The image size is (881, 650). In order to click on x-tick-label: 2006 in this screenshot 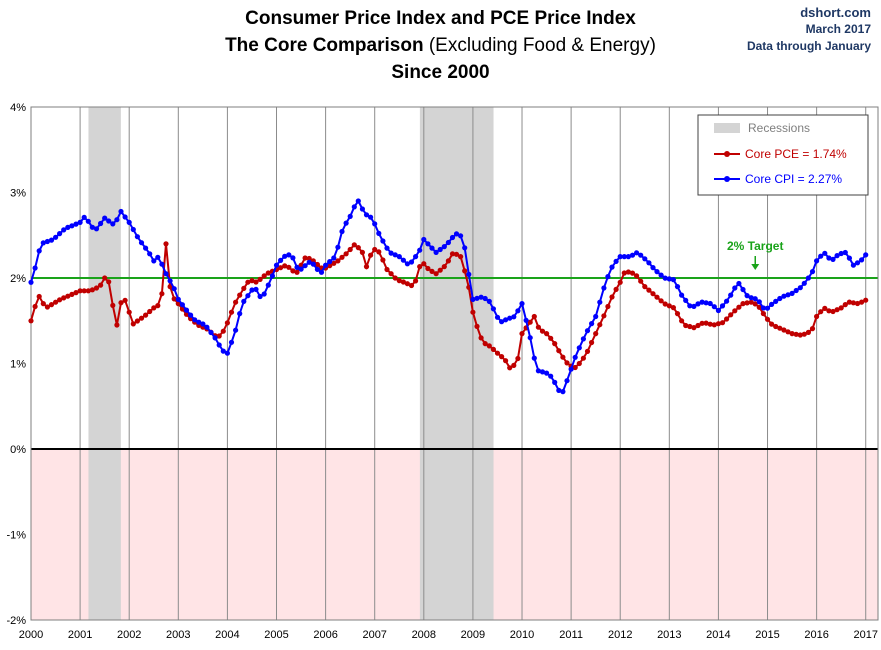, I will do `click(325, 635)`.